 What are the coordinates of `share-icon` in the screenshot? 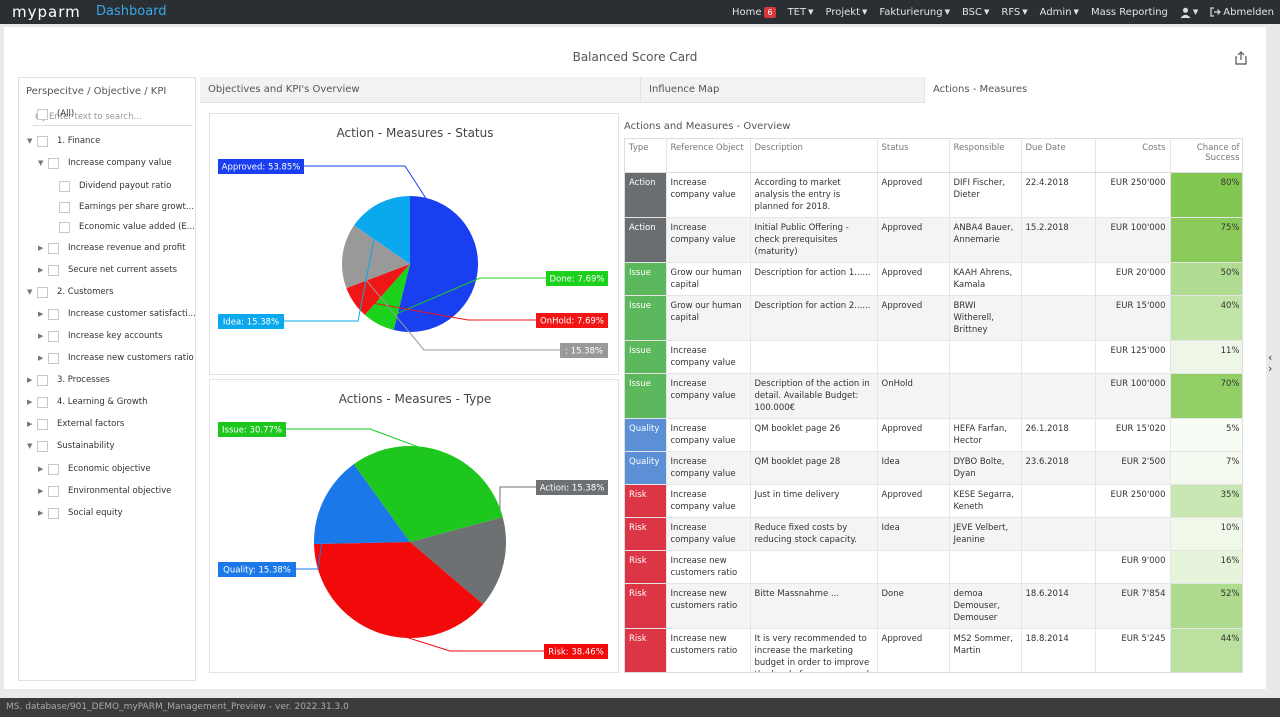 It's located at (1241, 58).